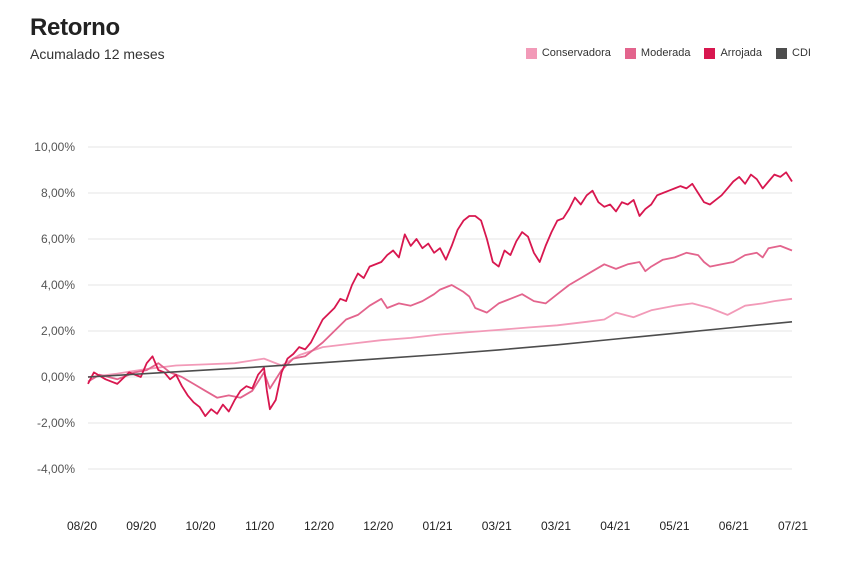 The image size is (851, 566). I want to click on series-line-conservadora, so click(440, 337).